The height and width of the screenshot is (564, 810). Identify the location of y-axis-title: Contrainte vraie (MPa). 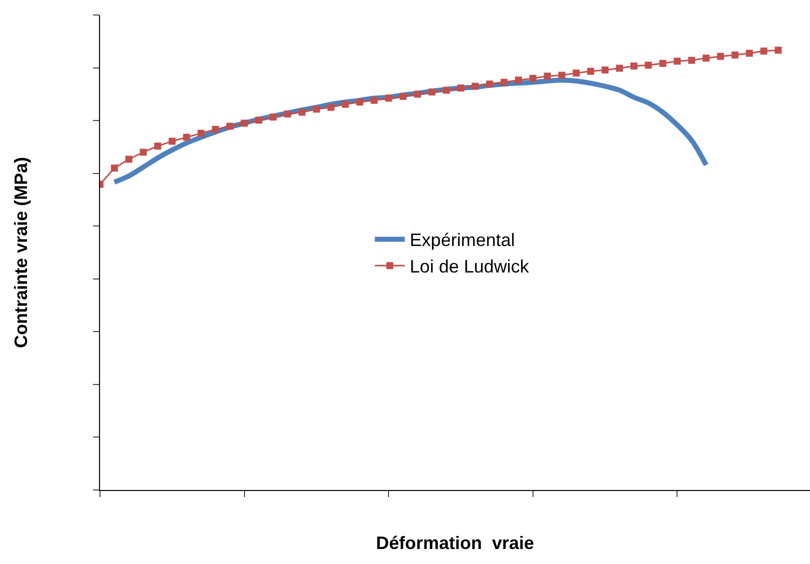
(21, 252).